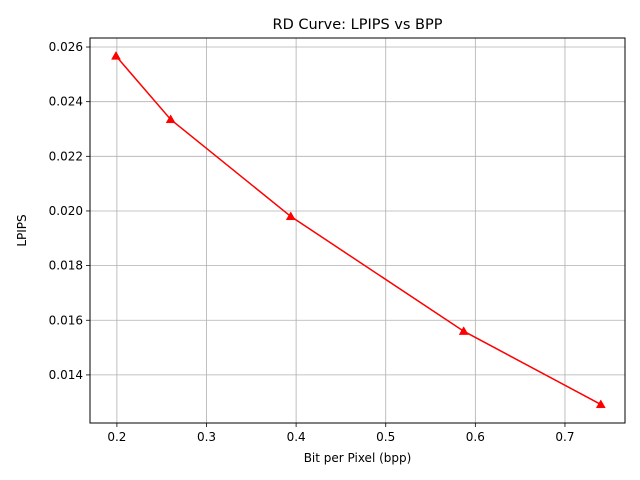  I want to click on x-axis-label: Bit per Pixel (bpp), so click(358, 458).